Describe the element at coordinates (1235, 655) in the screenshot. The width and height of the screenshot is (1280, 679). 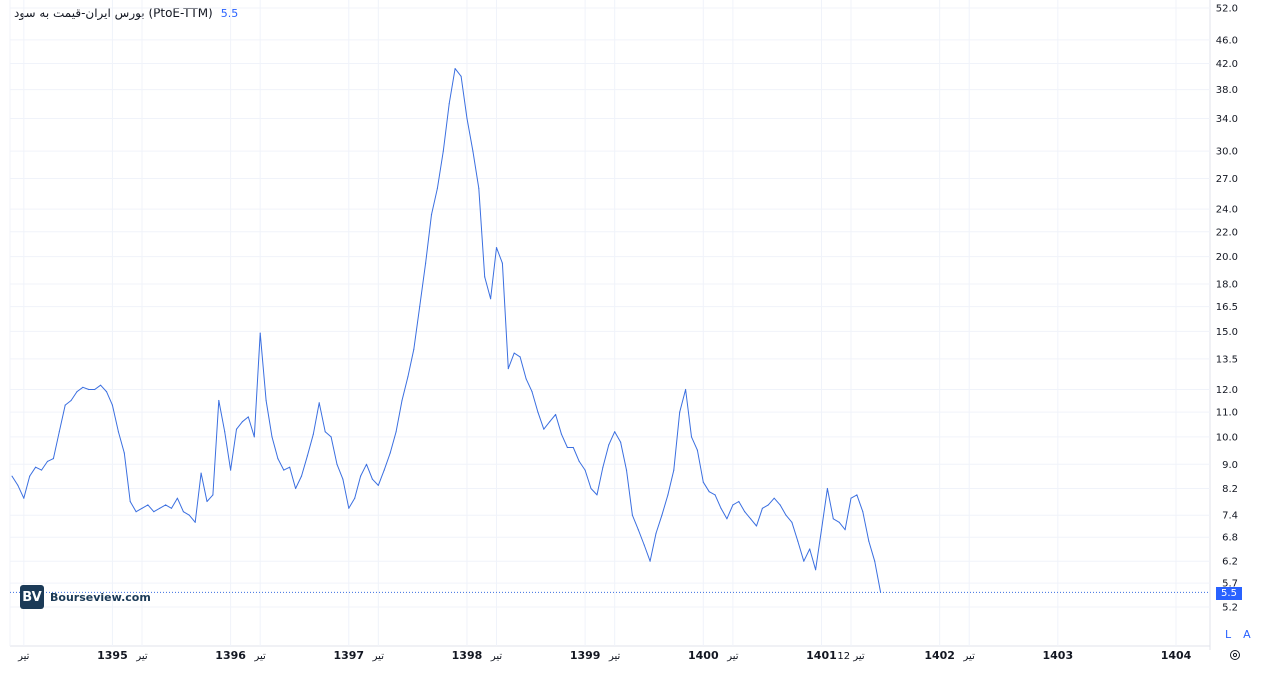
I see `settings-icon` at that location.